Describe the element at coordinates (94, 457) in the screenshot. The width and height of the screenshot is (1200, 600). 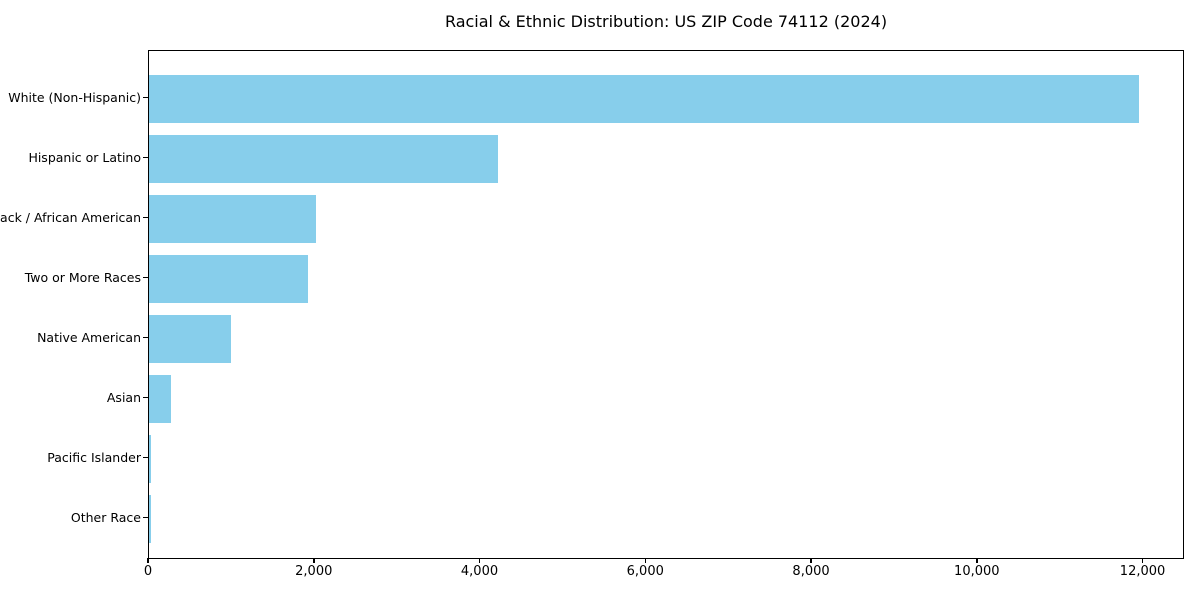
I see `y-axis-label: Pacific Islander` at that location.